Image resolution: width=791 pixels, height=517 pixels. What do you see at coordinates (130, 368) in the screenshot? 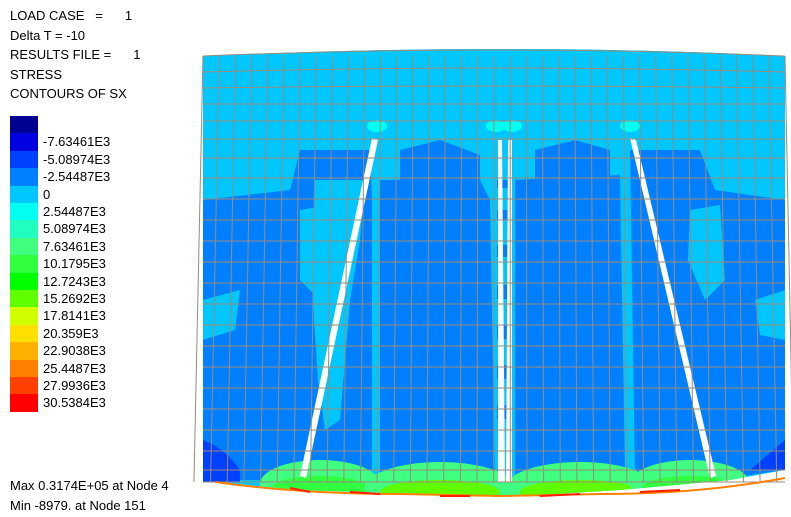
I see `legend-row: 25.4487E3` at bounding box center [130, 368].